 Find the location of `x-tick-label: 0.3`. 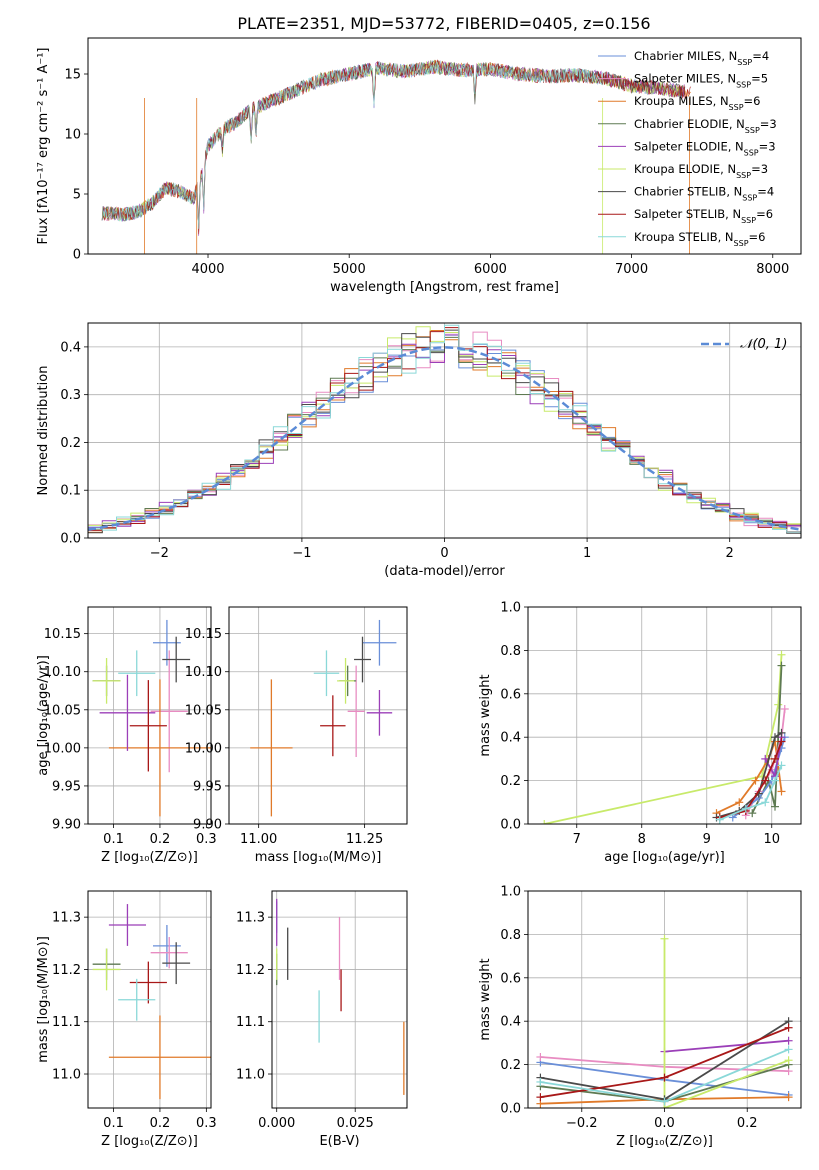

x-tick-label: 0.3 is located at coordinates (206, 839).